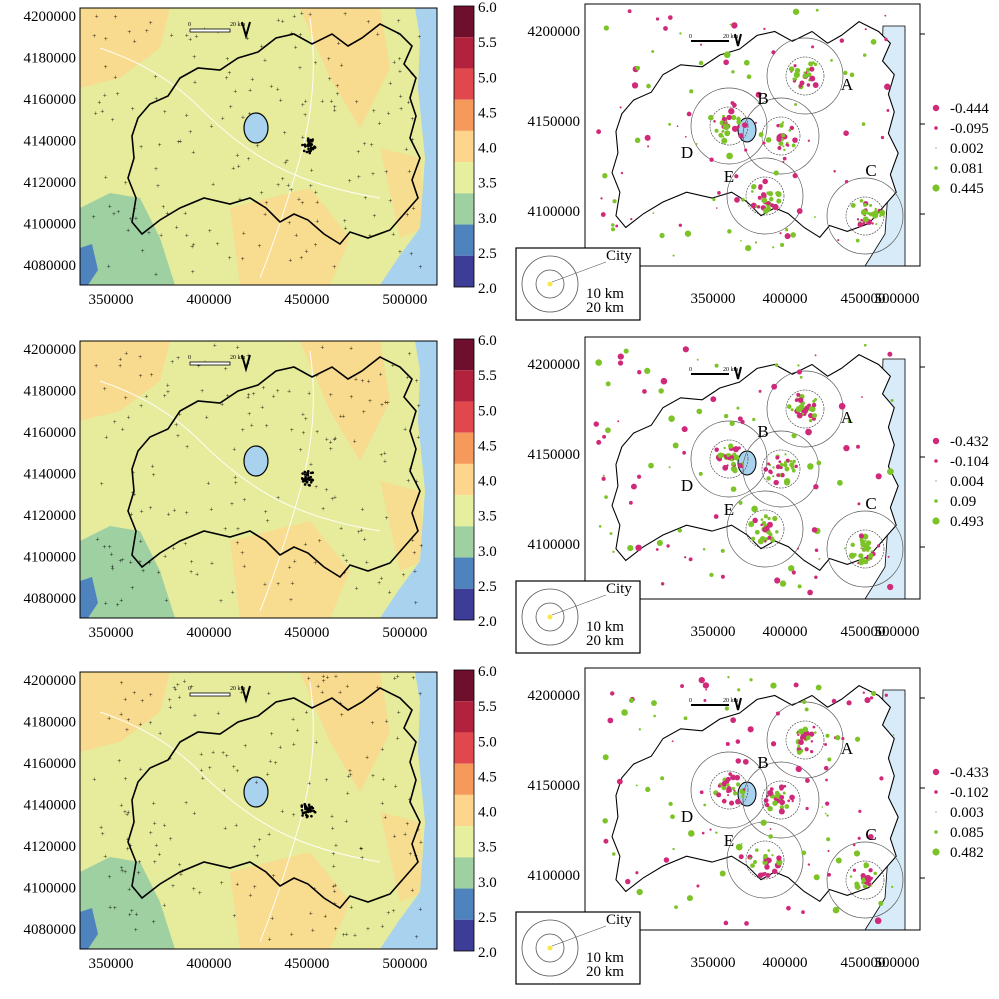 This screenshot has height=999, width=999. What do you see at coordinates (50, 930) in the screenshot?
I see `y-tick-label: 4080000` at bounding box center [50, 930].